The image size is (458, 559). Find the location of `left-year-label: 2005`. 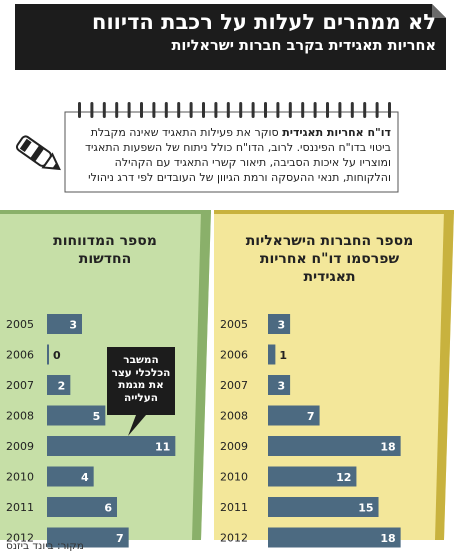

left-year-label: 2005 is located at coordinates (20, 324).